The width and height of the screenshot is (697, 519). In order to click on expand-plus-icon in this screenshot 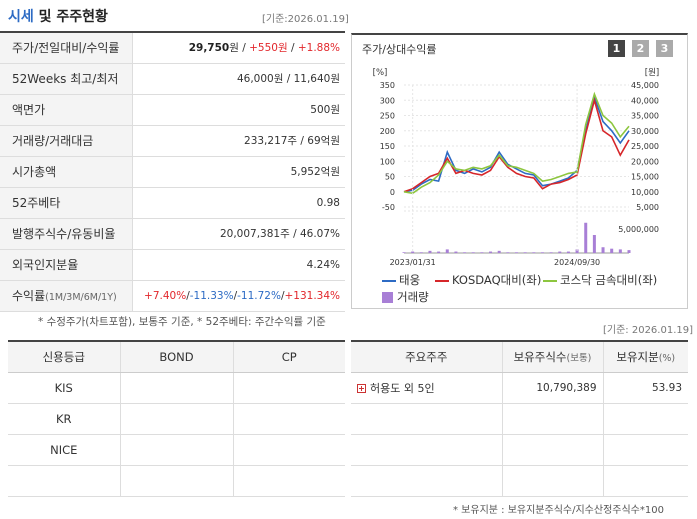, I will do `click(361, 388)`.